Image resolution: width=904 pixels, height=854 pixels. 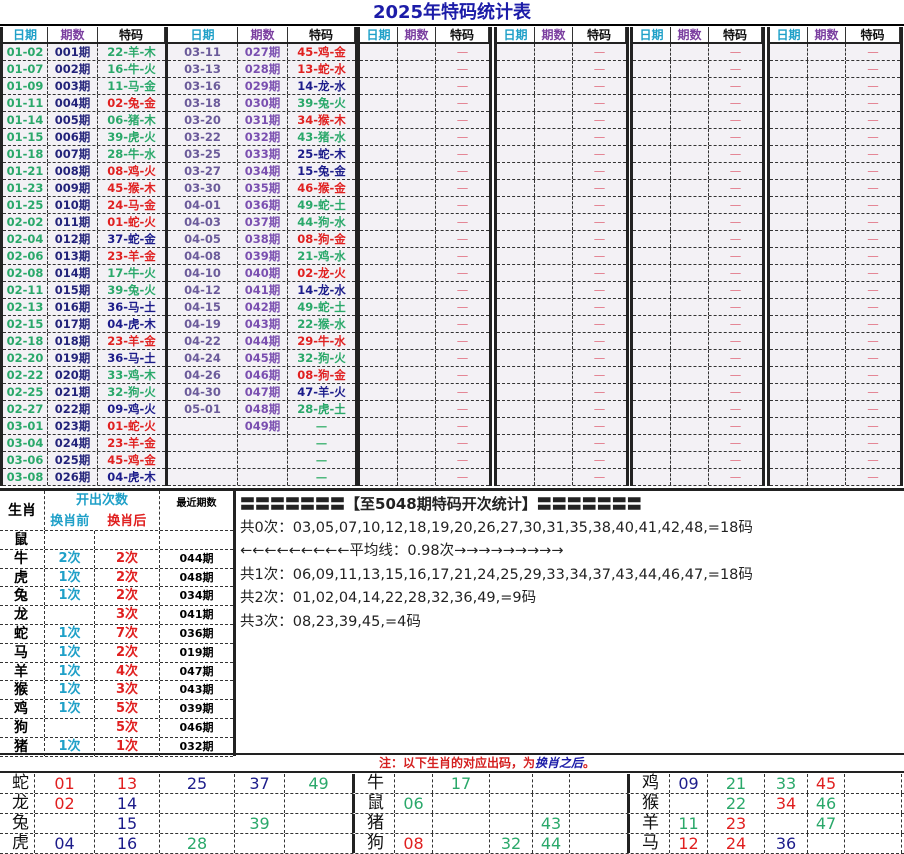 What do you see at coordinates (131, 307) in the screenshot?
I see `code-cell: 36-马-土` at bounding box center [131, 307].